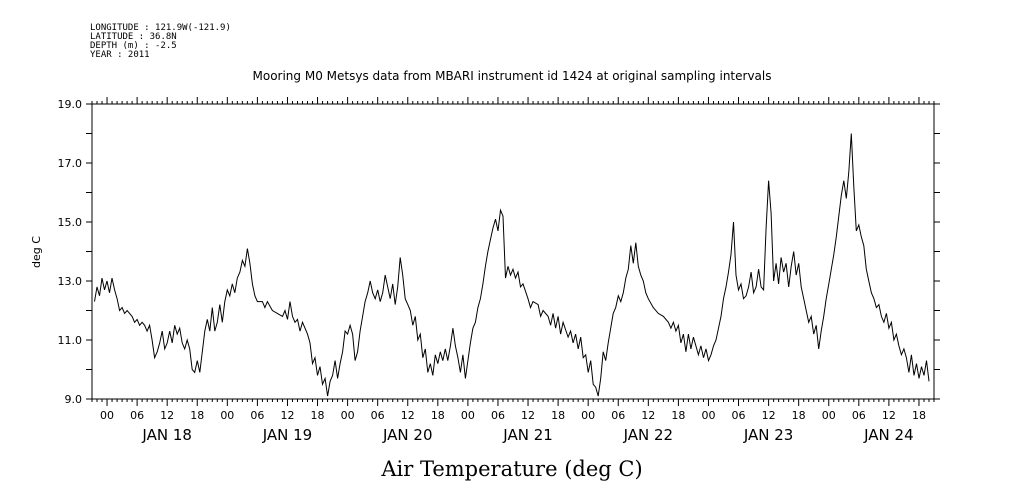 The width and height of the screenshot is (1009, 504). Describe the element at coordinates (74, 399) in the screenshot. I see `y-tick-label: 9.0` at that location.